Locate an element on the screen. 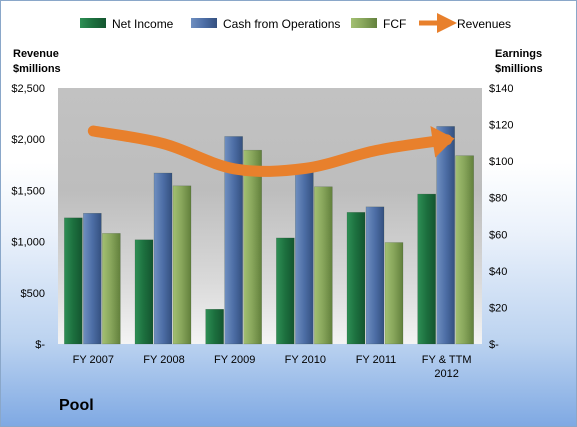 The image size is (577, 427). category-label: FY 2011 is located at coordinates (376, 360).